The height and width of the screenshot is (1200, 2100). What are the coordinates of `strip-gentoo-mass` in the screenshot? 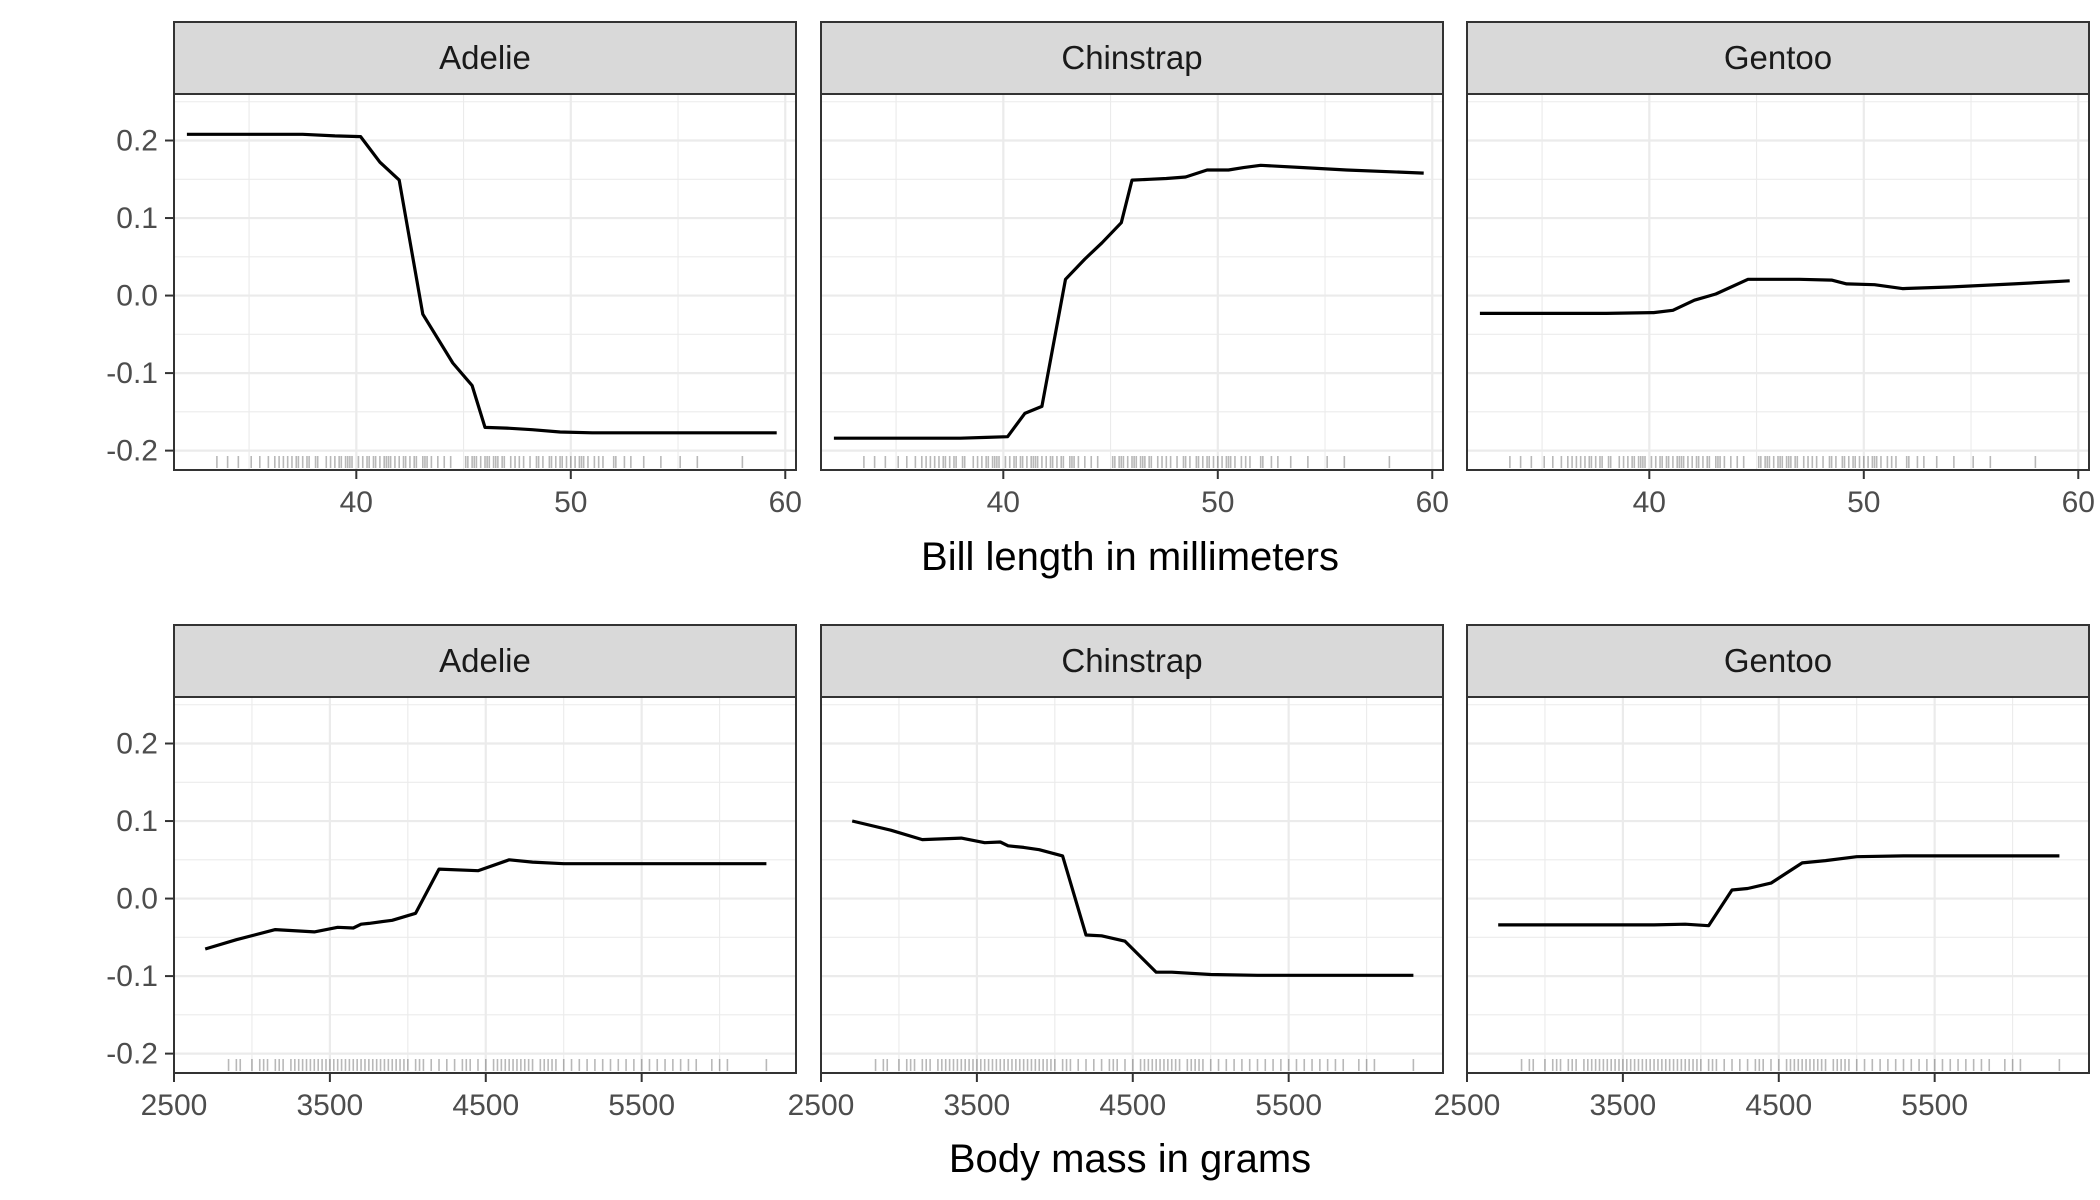 It's located at (1778, 661).